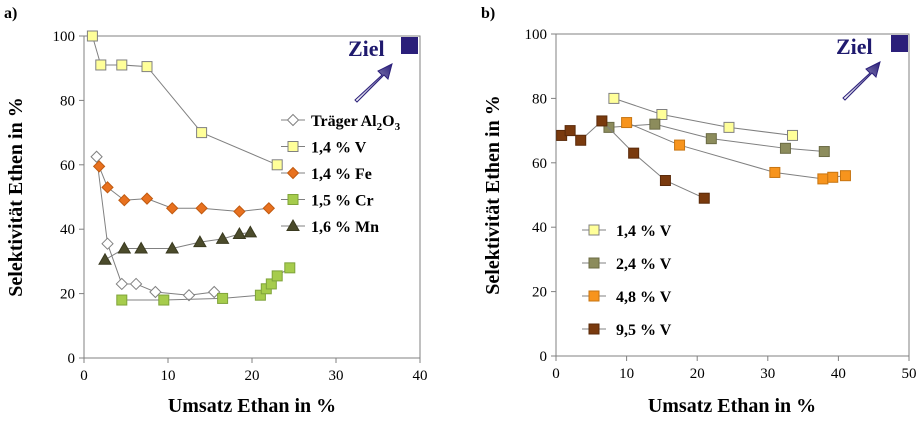  I want to click on legend-label: 1,4 % Fe, so click(341, 174).